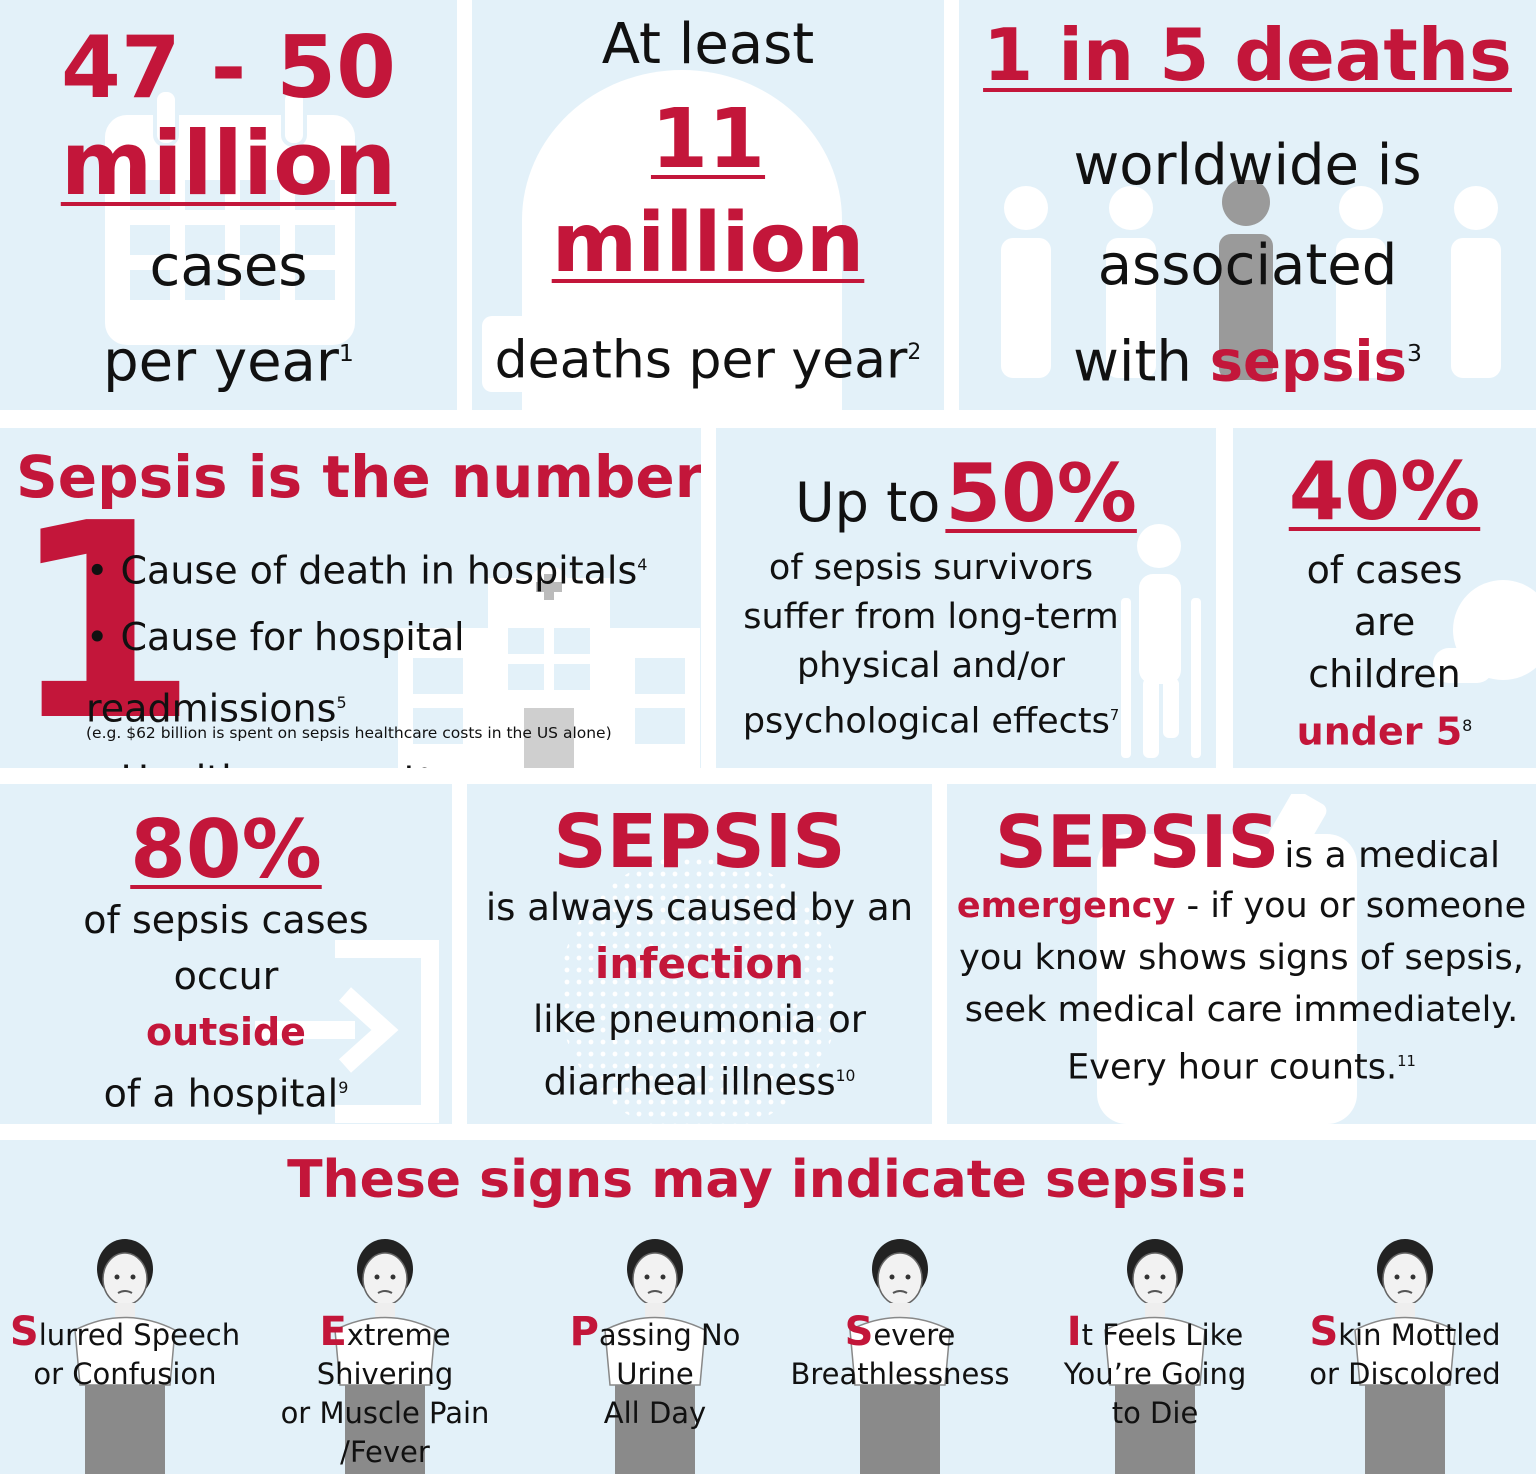 Image resolution: width=1536 pixels, height=1474 pixels. I want to click on number-one-title: Sepsis is the number, so click(358, 477).